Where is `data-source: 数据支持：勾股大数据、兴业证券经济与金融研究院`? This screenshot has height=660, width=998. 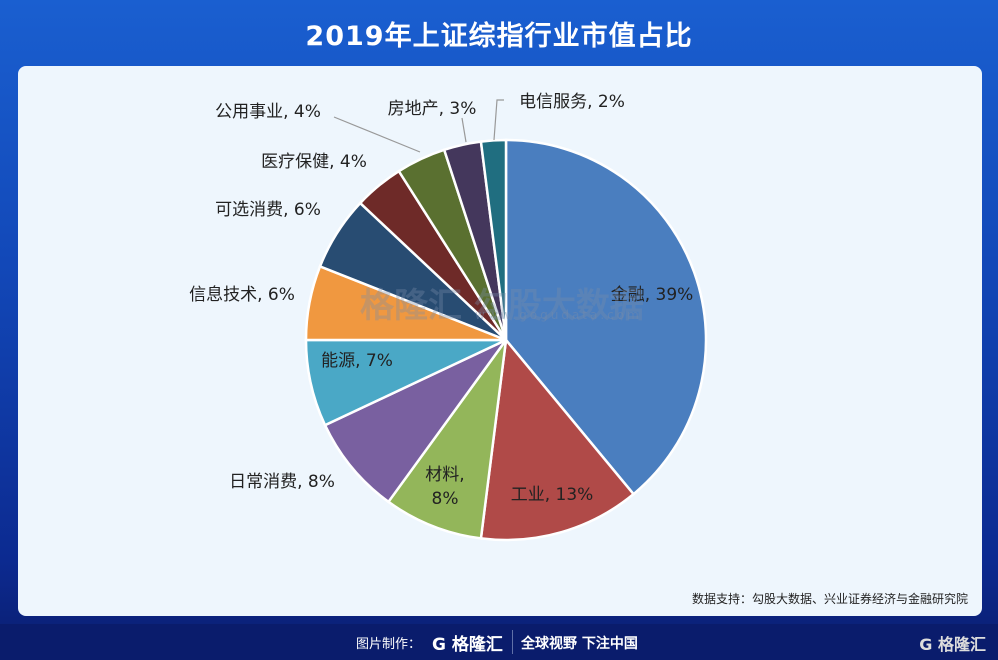
data-source: 数据支持：勾股大数据、兴业证券经济与金融研究院 is located at coordinates (829, 599).